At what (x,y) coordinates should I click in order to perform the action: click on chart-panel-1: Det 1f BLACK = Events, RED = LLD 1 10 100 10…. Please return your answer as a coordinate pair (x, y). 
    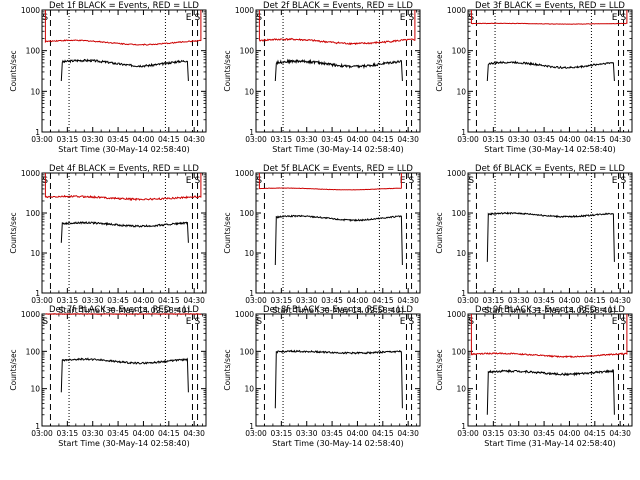
    Looking at the image, I should click on (108, 77).